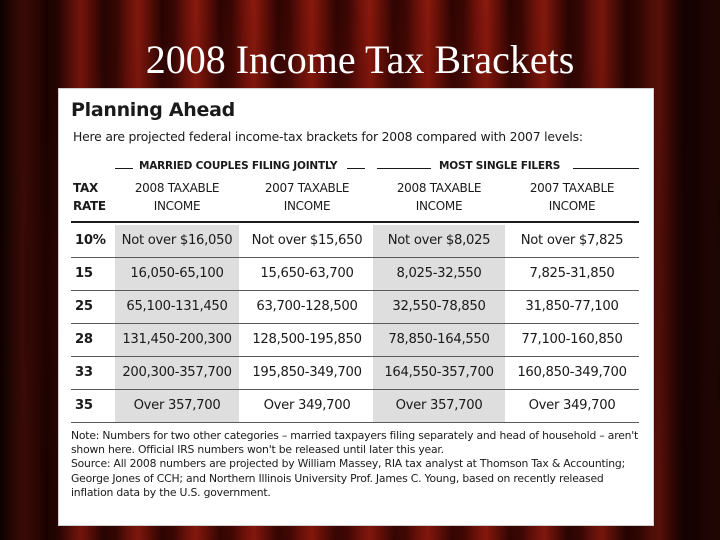  I want to click on group-label-single: MOST SINGLE FILERS, so click(508, 168).